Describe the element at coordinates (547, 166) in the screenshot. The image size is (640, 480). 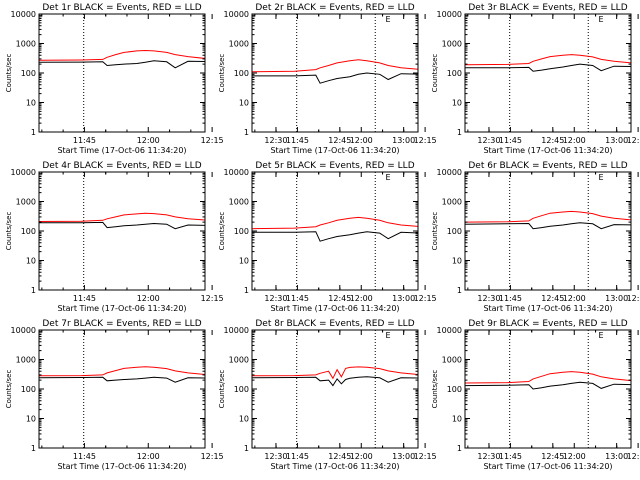
I see `panel-title: Det 6r BLACK = Events, RED = LLD` at that location.